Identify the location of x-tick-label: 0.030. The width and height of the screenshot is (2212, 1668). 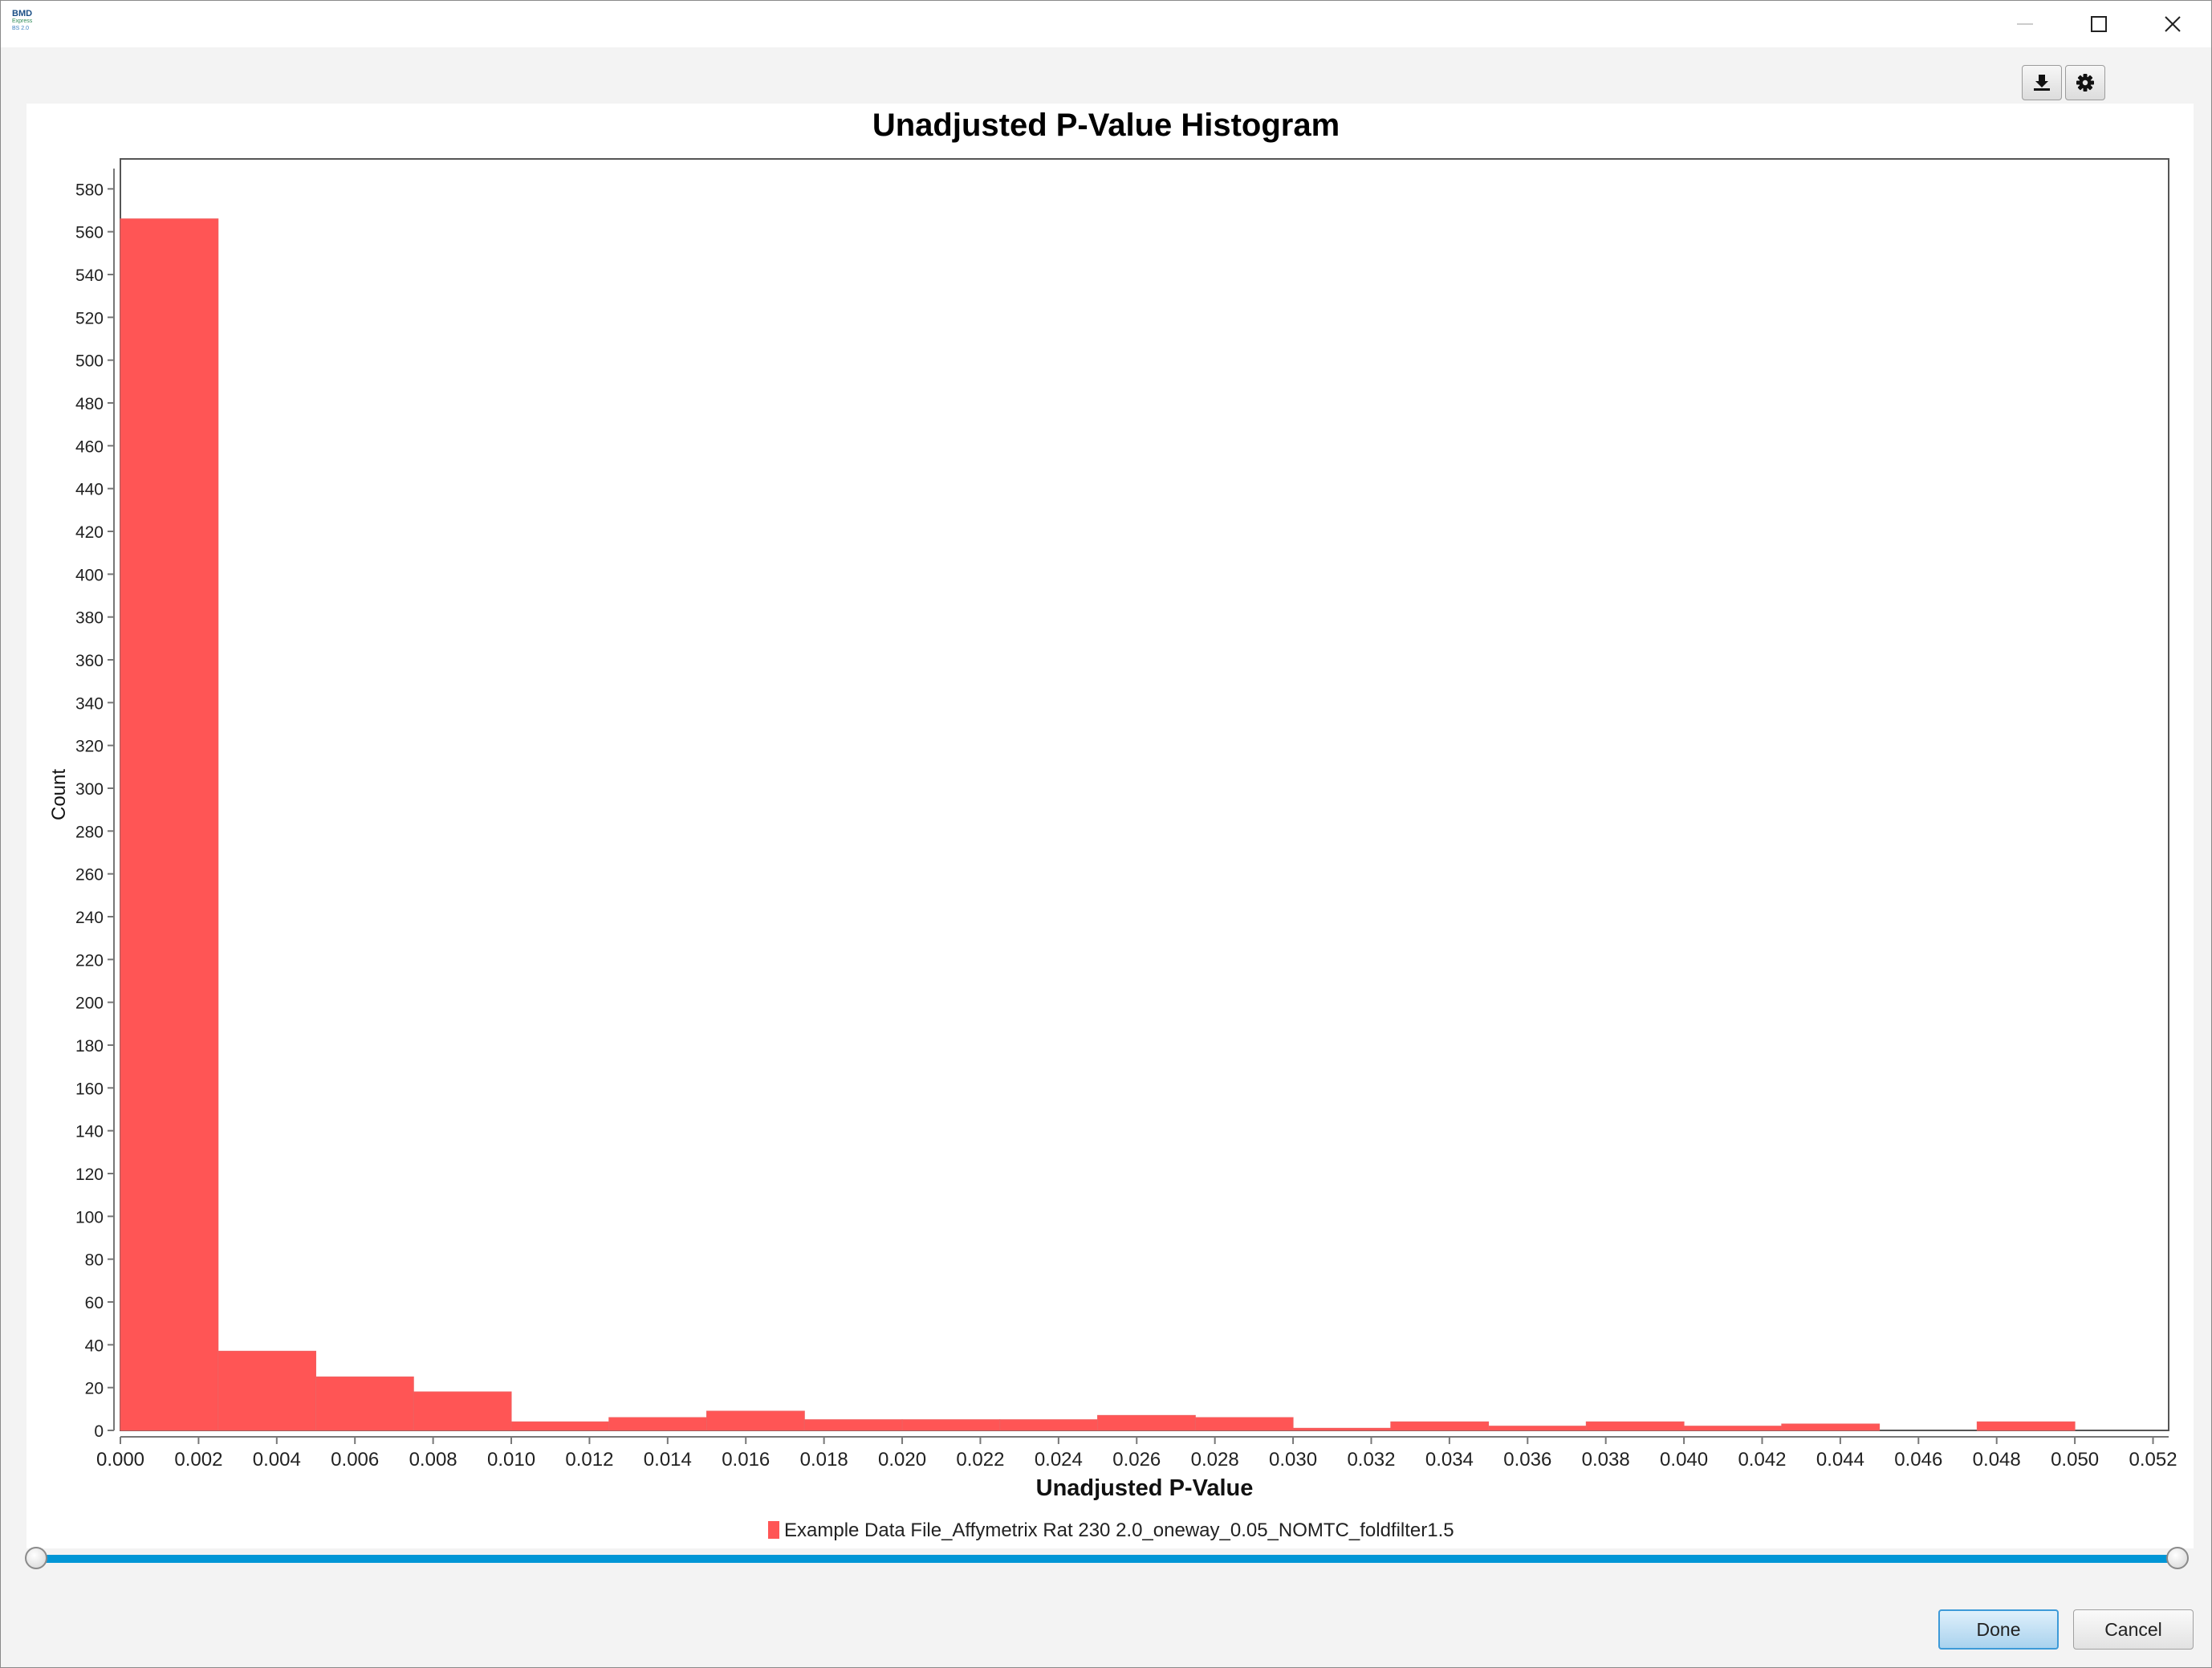
(1293, 1460).